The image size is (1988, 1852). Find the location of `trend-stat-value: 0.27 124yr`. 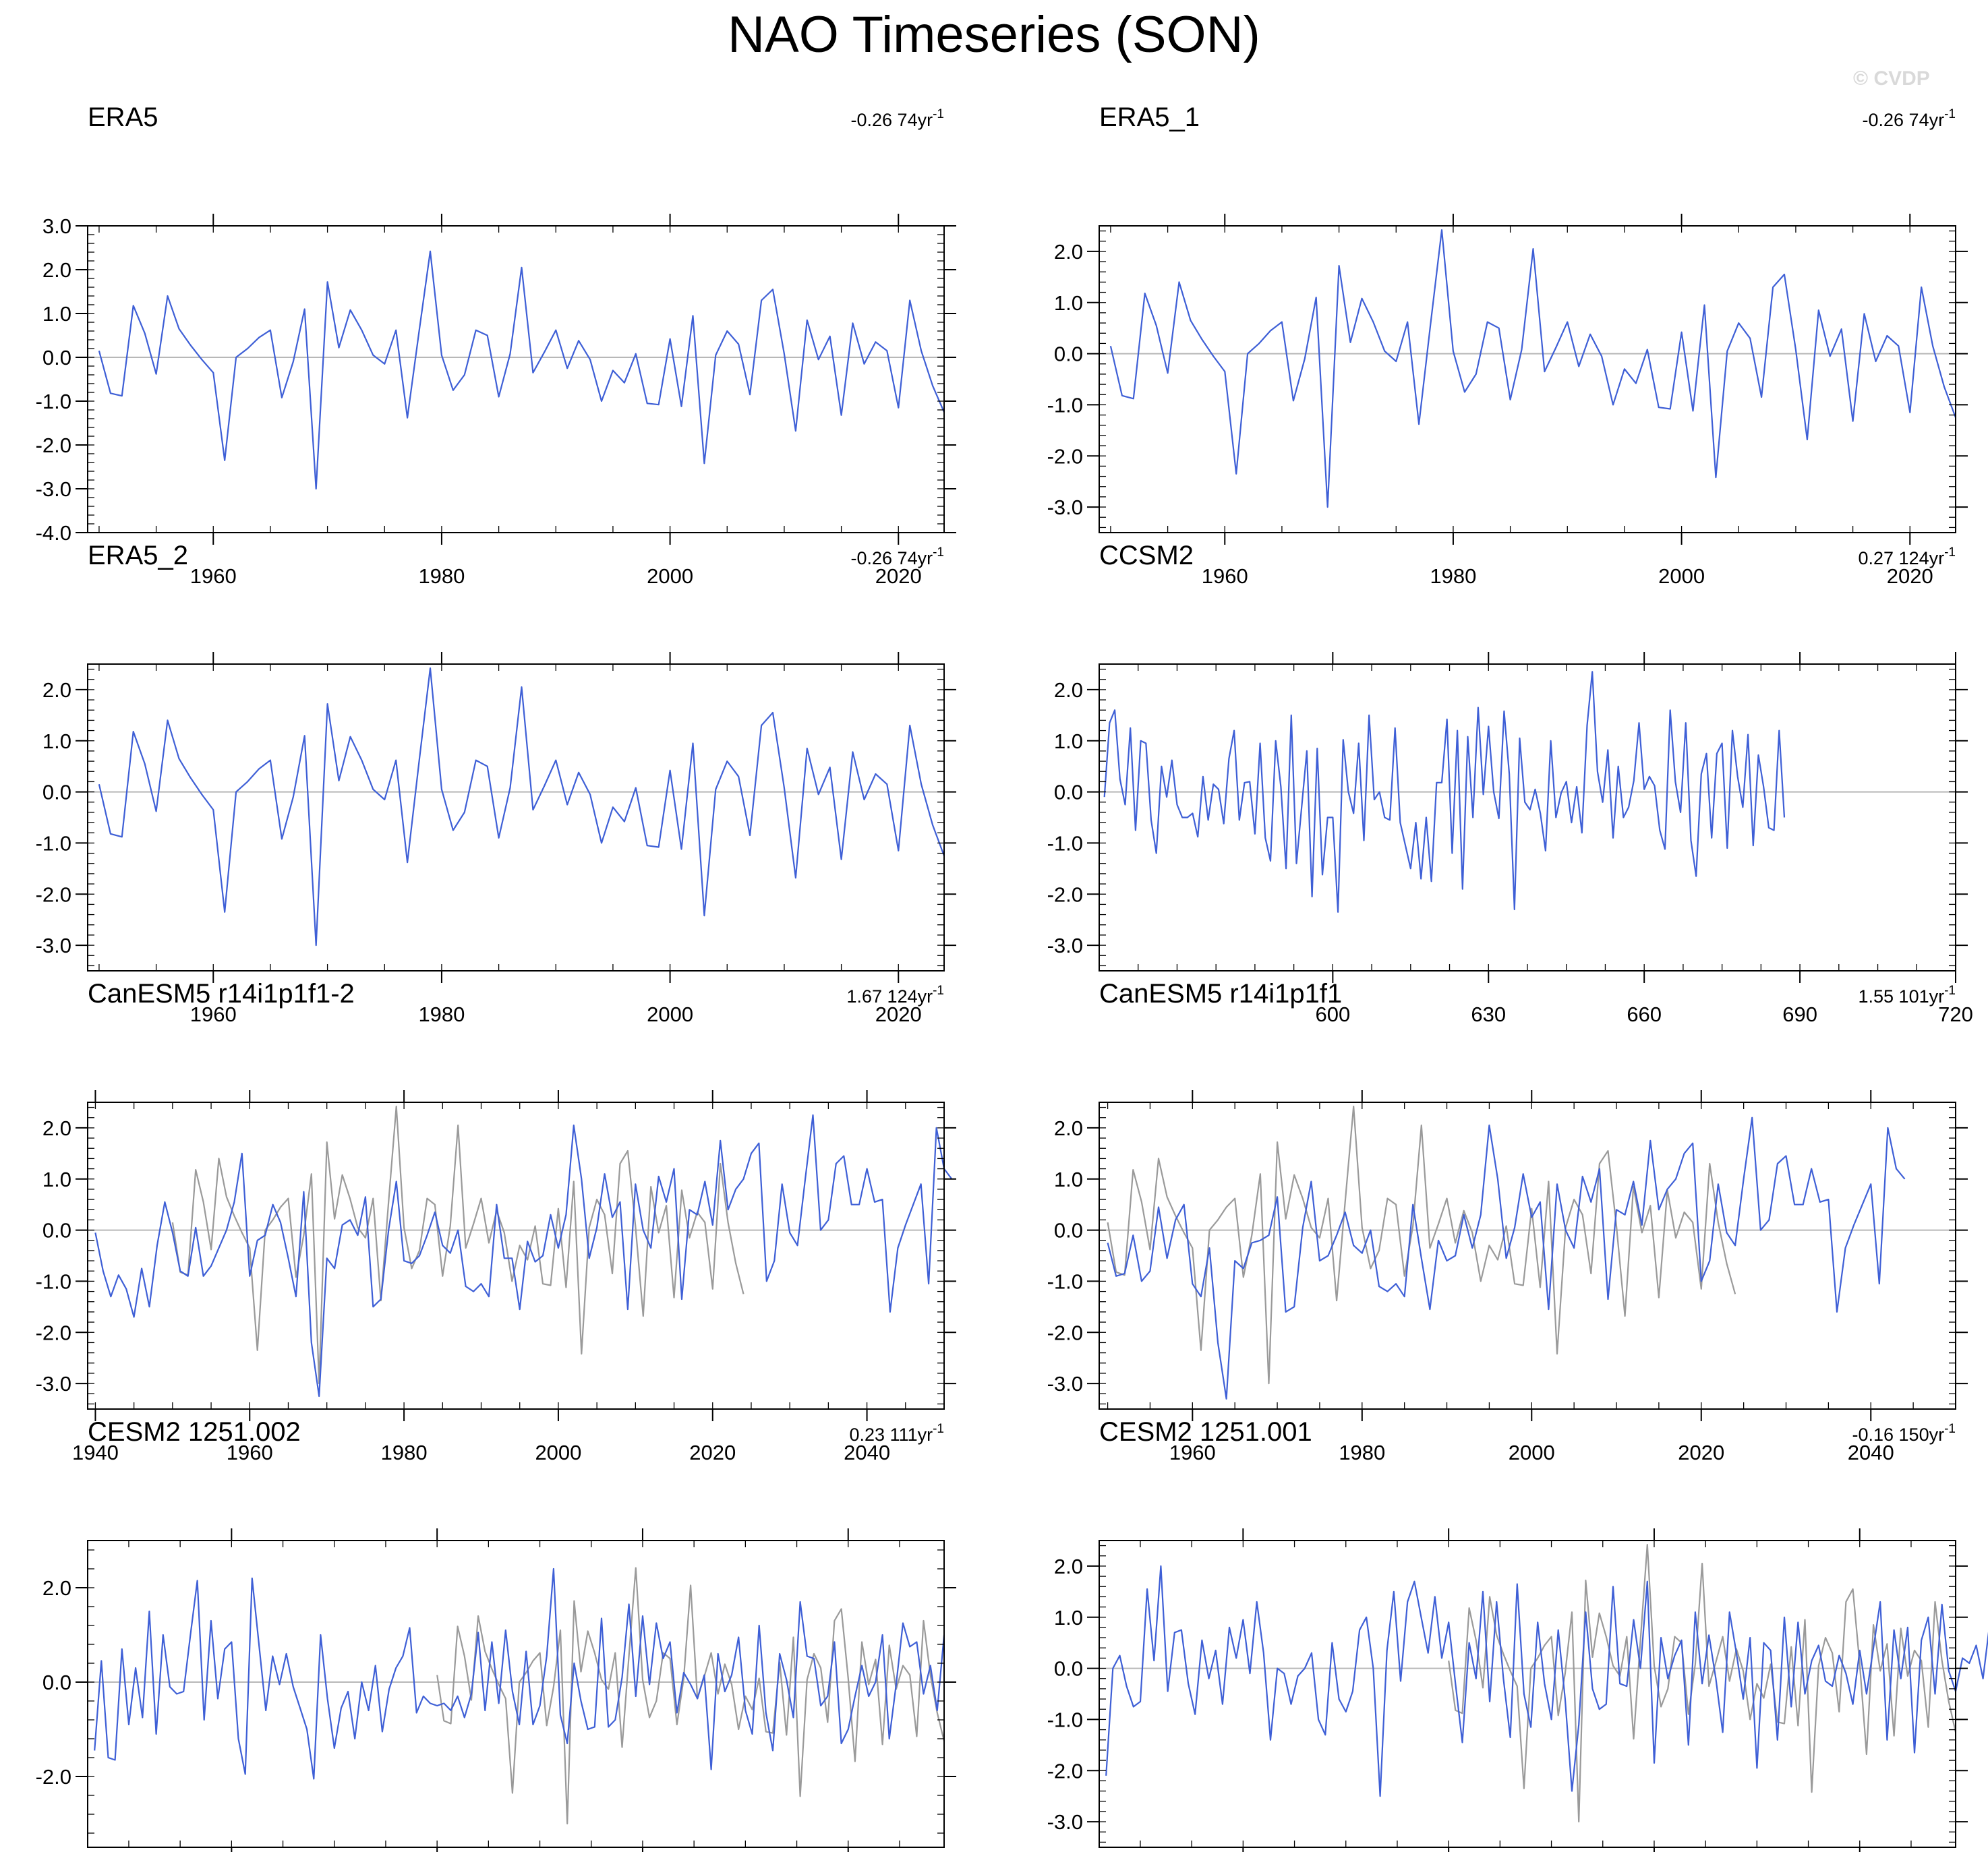

trend-stat-value: 0.27 124yr is located at coordinates (1902, 558).